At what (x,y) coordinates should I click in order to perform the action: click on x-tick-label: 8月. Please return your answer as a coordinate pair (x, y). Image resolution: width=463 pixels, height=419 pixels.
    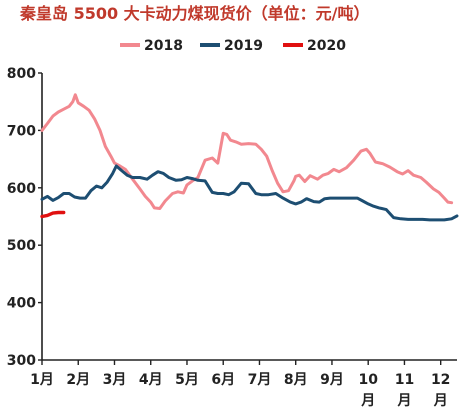
    Looking at the image, I should click on (296, 380).